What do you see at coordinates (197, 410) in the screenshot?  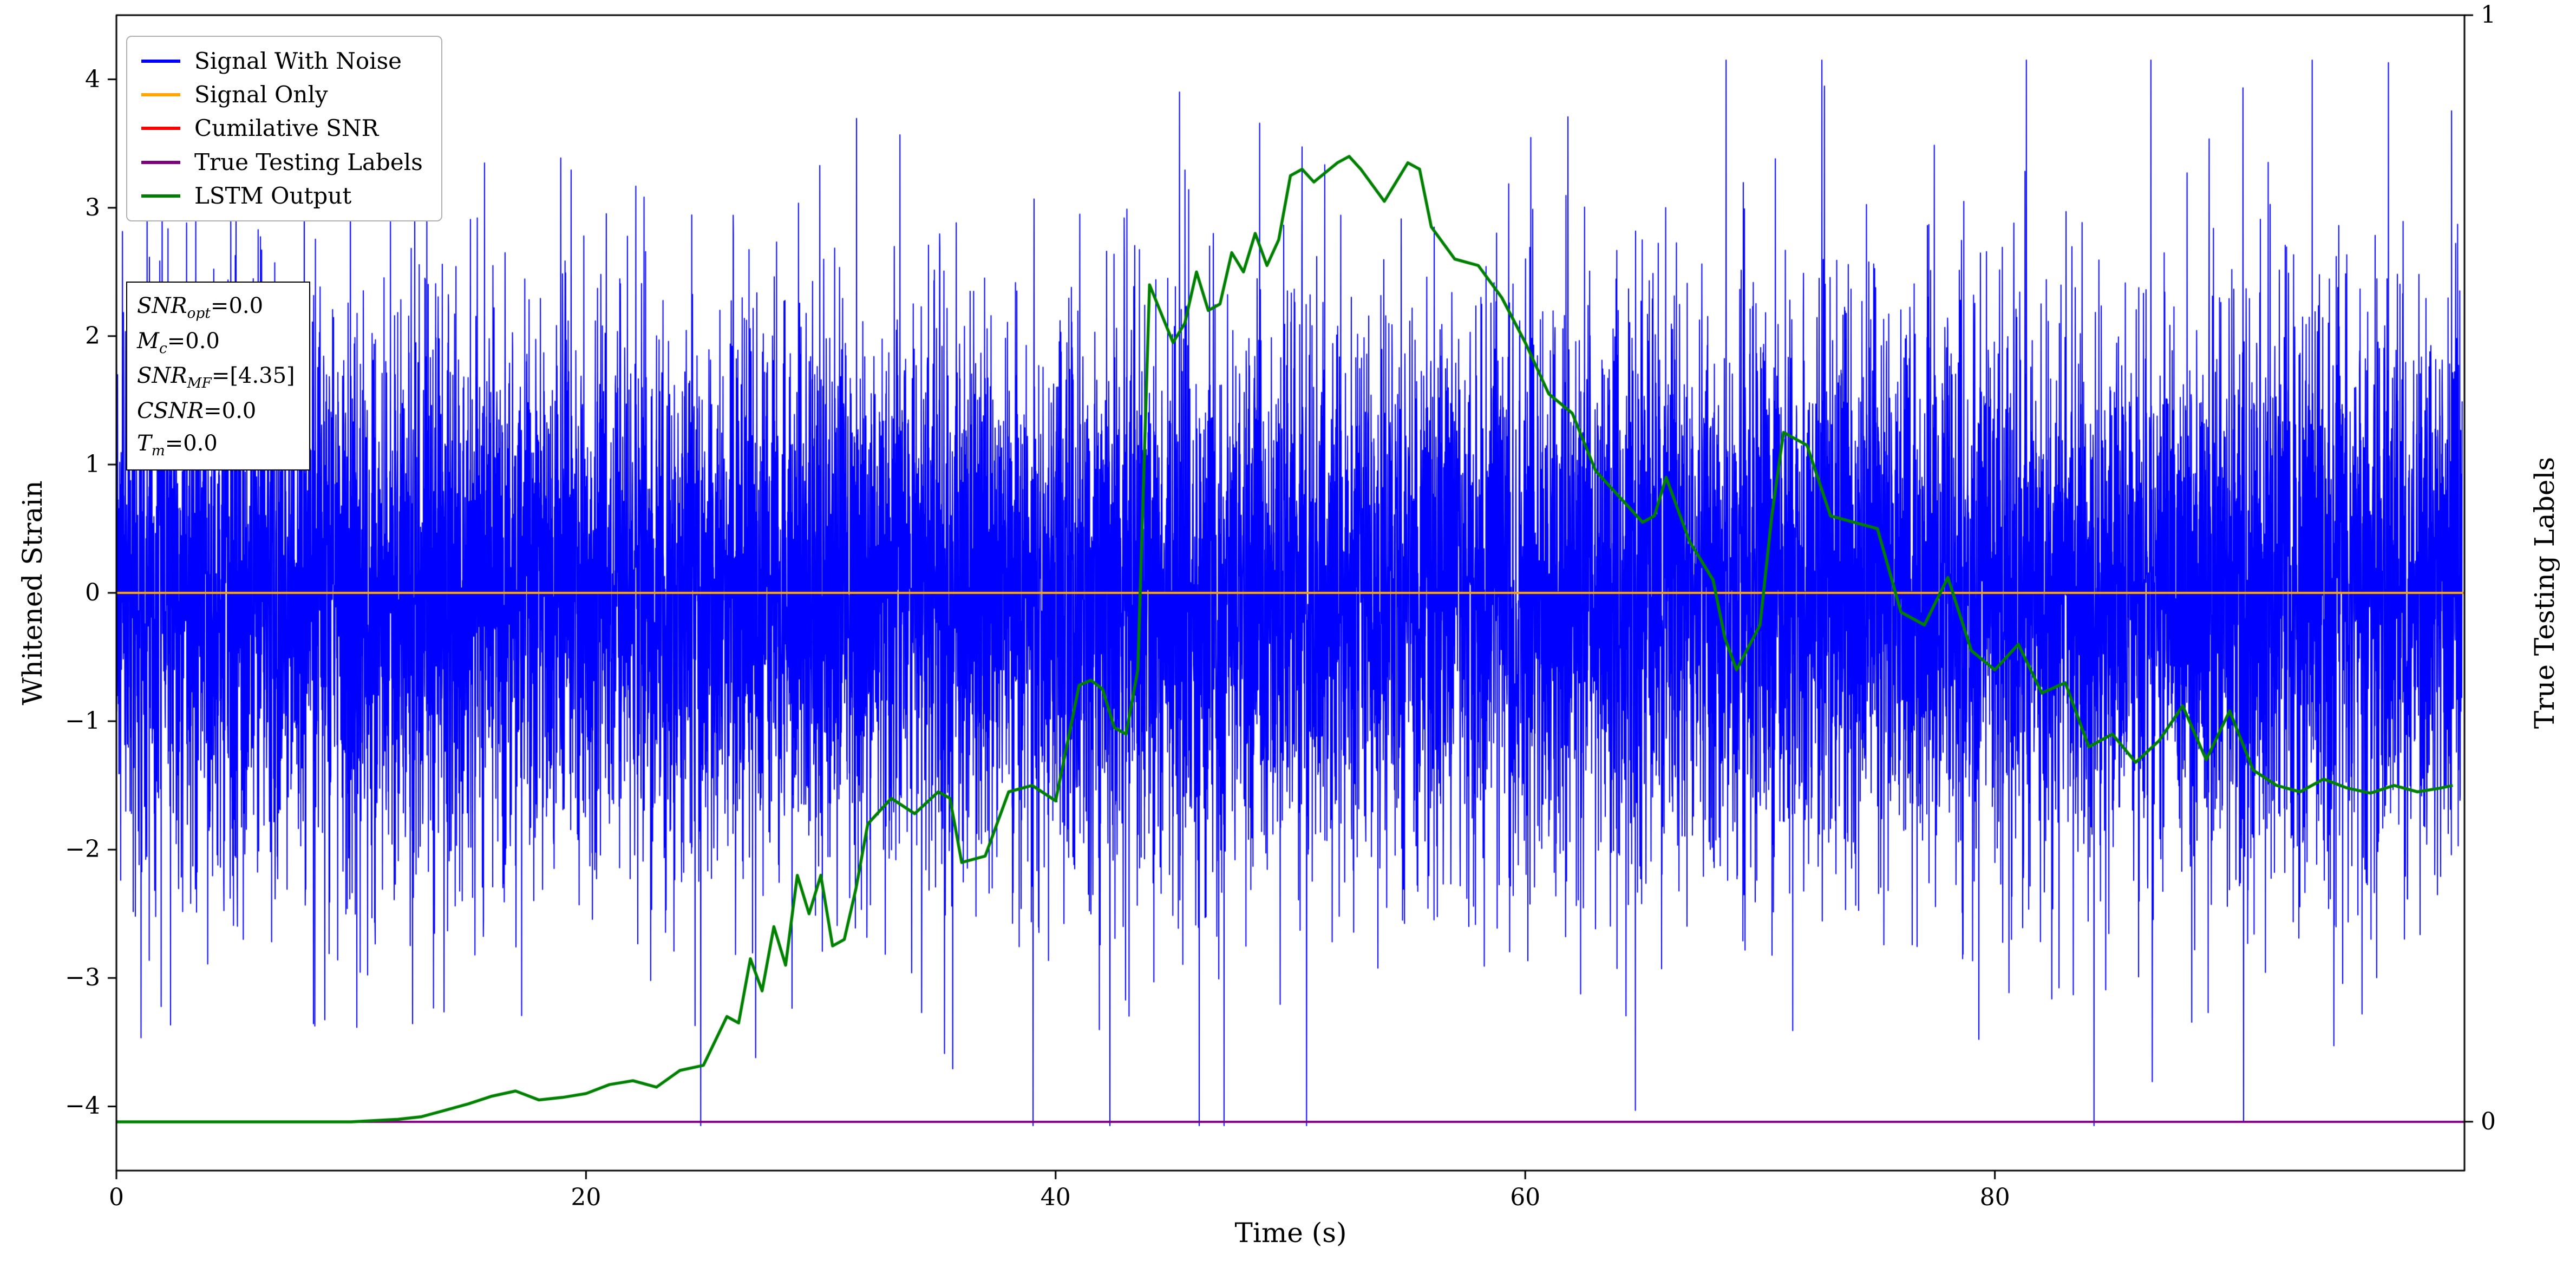 I see `annotation-line: CSNR=0.0` at bounding box center [197, 410].